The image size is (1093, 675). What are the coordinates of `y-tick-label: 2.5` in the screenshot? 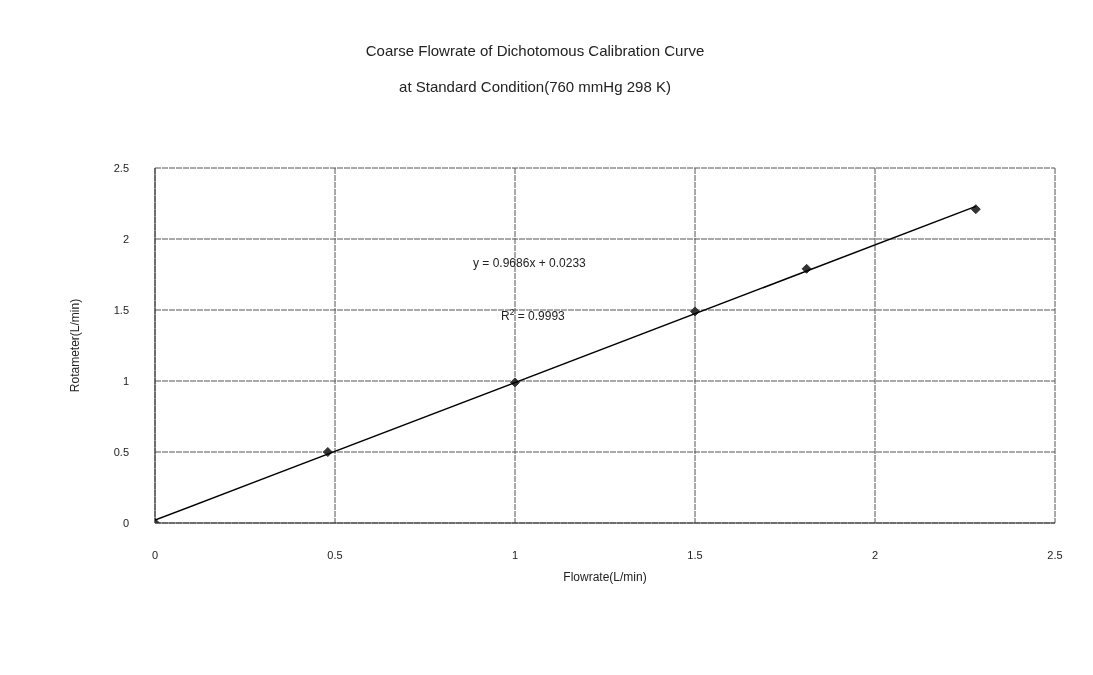 It's located at (121, 167).